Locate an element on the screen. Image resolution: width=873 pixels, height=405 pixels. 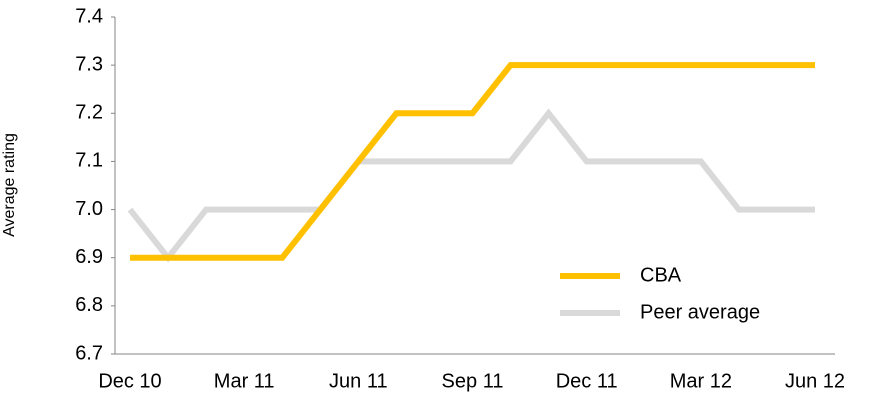
x-tick-label: Sep 11 is located at coordinates (473, 381).